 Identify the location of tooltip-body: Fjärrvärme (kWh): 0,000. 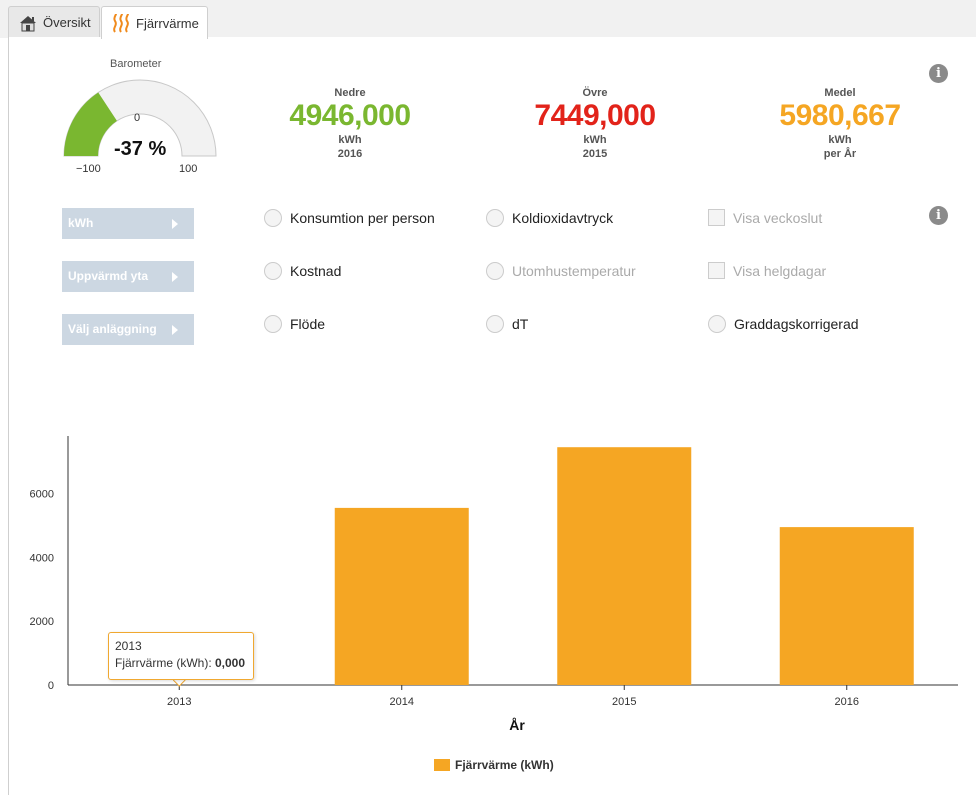
(181, 663).